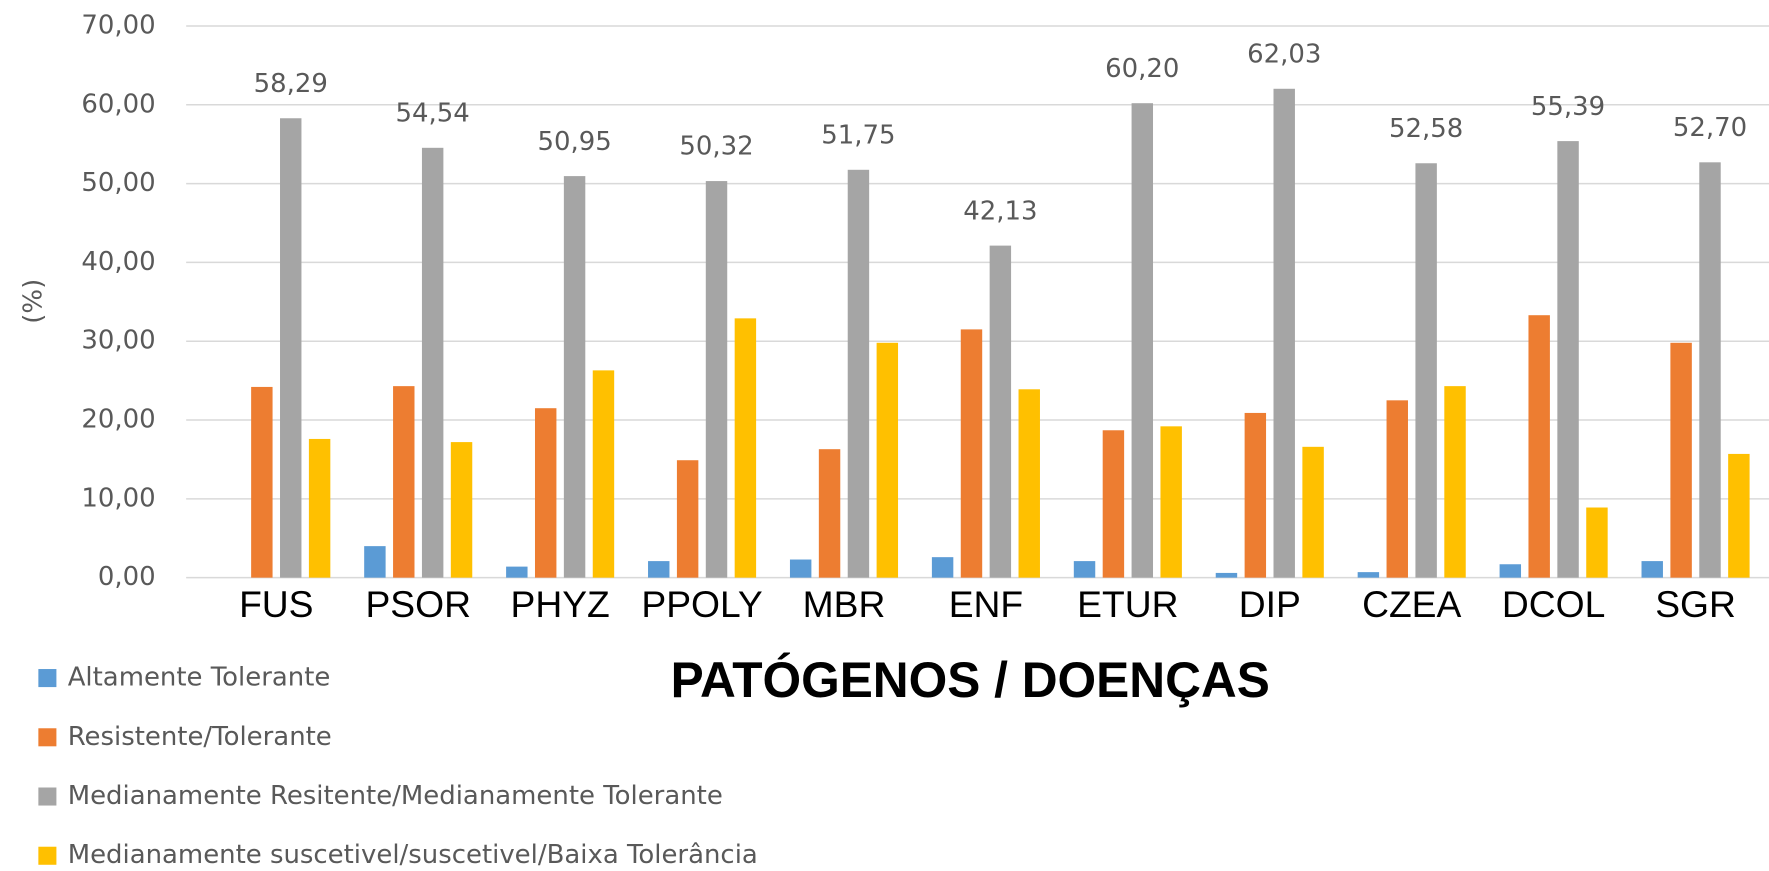 This screenshot has height=871, width=1769. What do you see at coordinates (199, 678) in the screenshot?
I see `legend-label: Altamente Tolerante` at bounding box center [199, 678].